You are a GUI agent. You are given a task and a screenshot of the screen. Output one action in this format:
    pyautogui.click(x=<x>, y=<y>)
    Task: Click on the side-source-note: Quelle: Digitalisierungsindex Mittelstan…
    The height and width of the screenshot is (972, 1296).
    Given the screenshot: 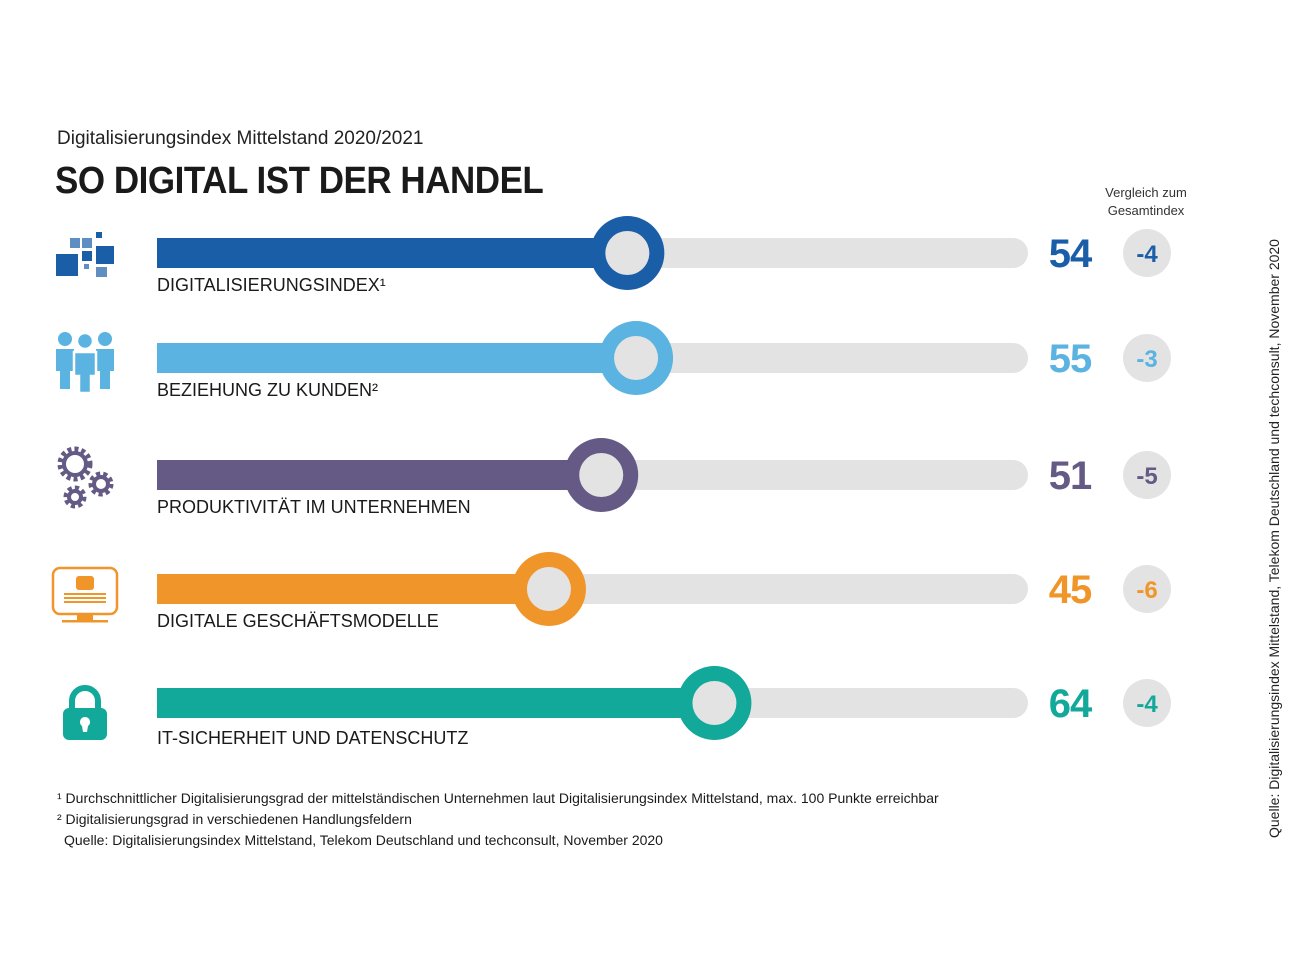 What is the action you would take?
    pyautogui.click(x=1274, y=538)
    